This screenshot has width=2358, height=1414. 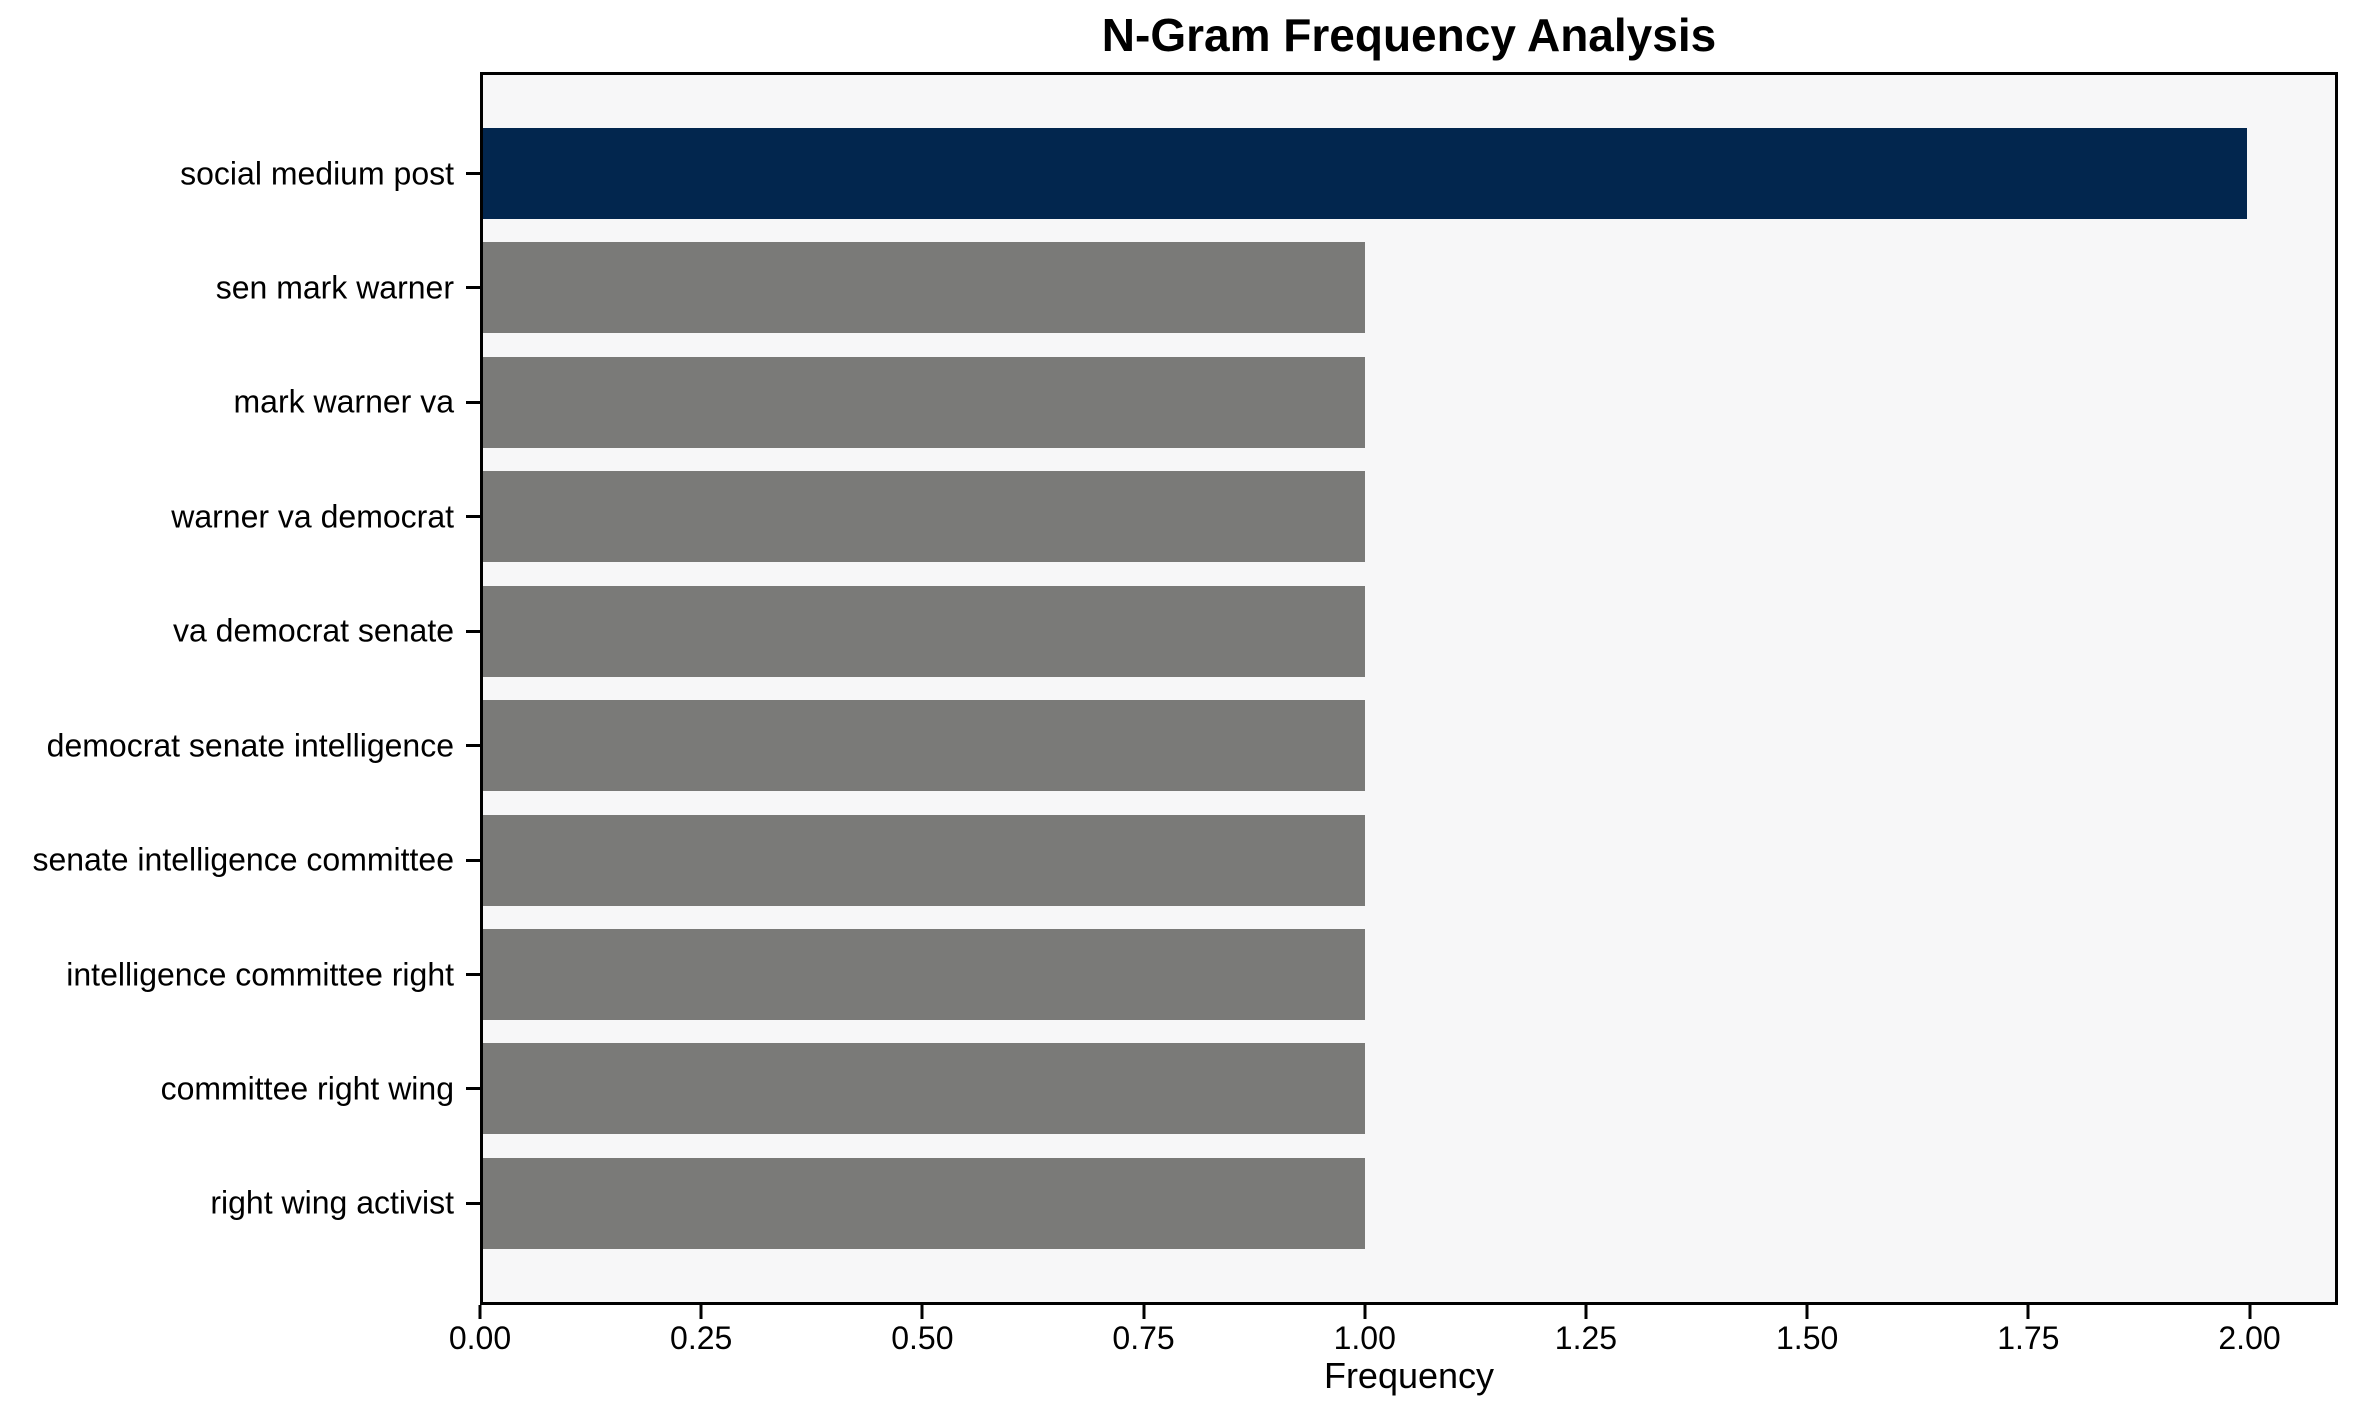 I want to click on y-tick-label: right wing activist, so click(x=332, y=1202).